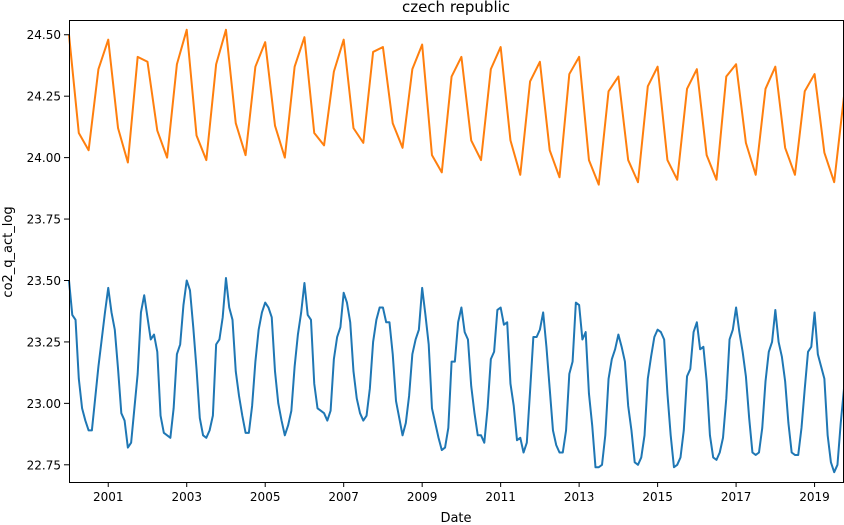 This screenshot has height=525, width=844. What do you see at coordinates (814, 497) in the screenshot?
I see `x-tick-label: 2019` at bounding box center [814, 497].